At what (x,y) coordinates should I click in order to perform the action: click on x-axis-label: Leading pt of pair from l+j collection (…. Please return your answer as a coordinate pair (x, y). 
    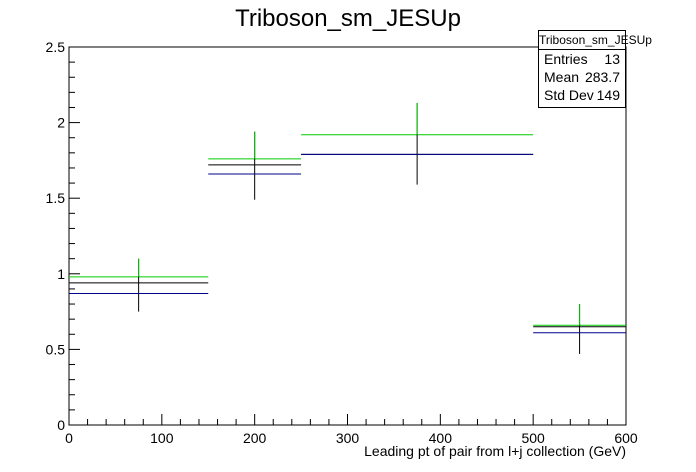
    Looking at the image, I should click on (495, 451).